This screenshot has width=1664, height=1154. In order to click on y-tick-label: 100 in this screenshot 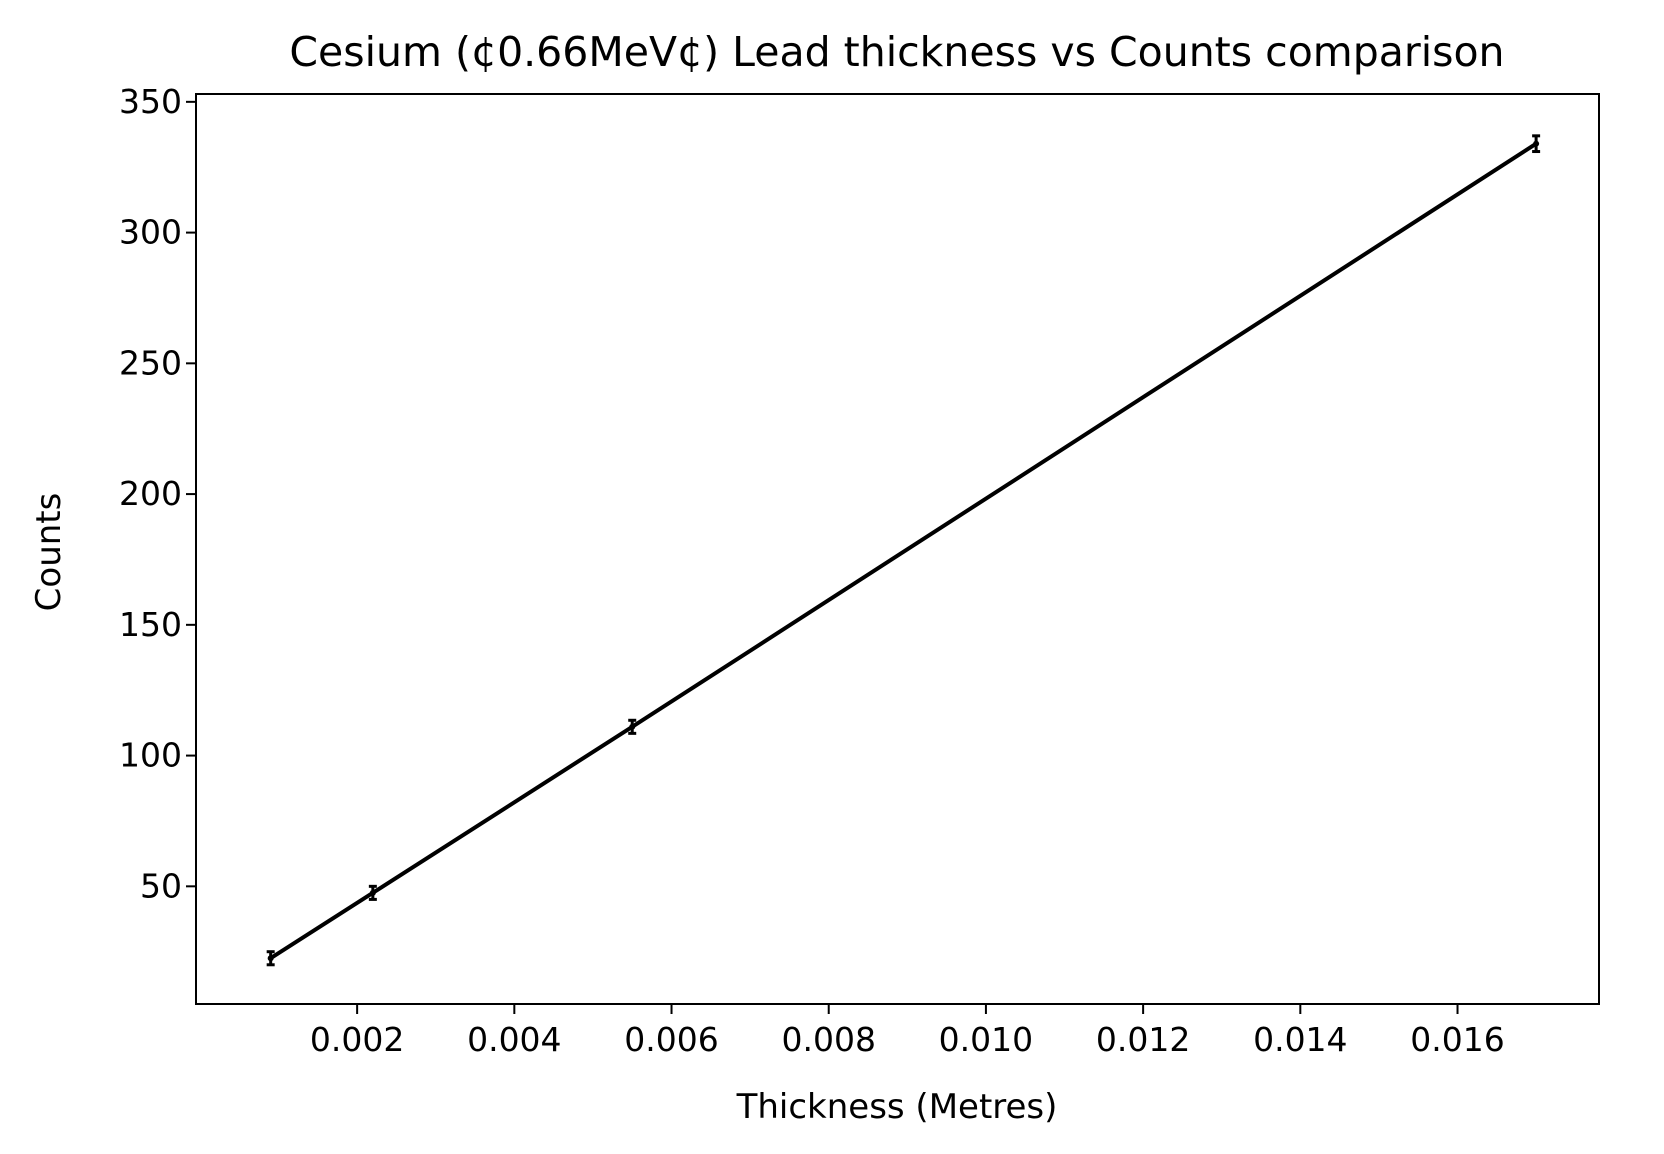, I will do `click(150, 755)`.